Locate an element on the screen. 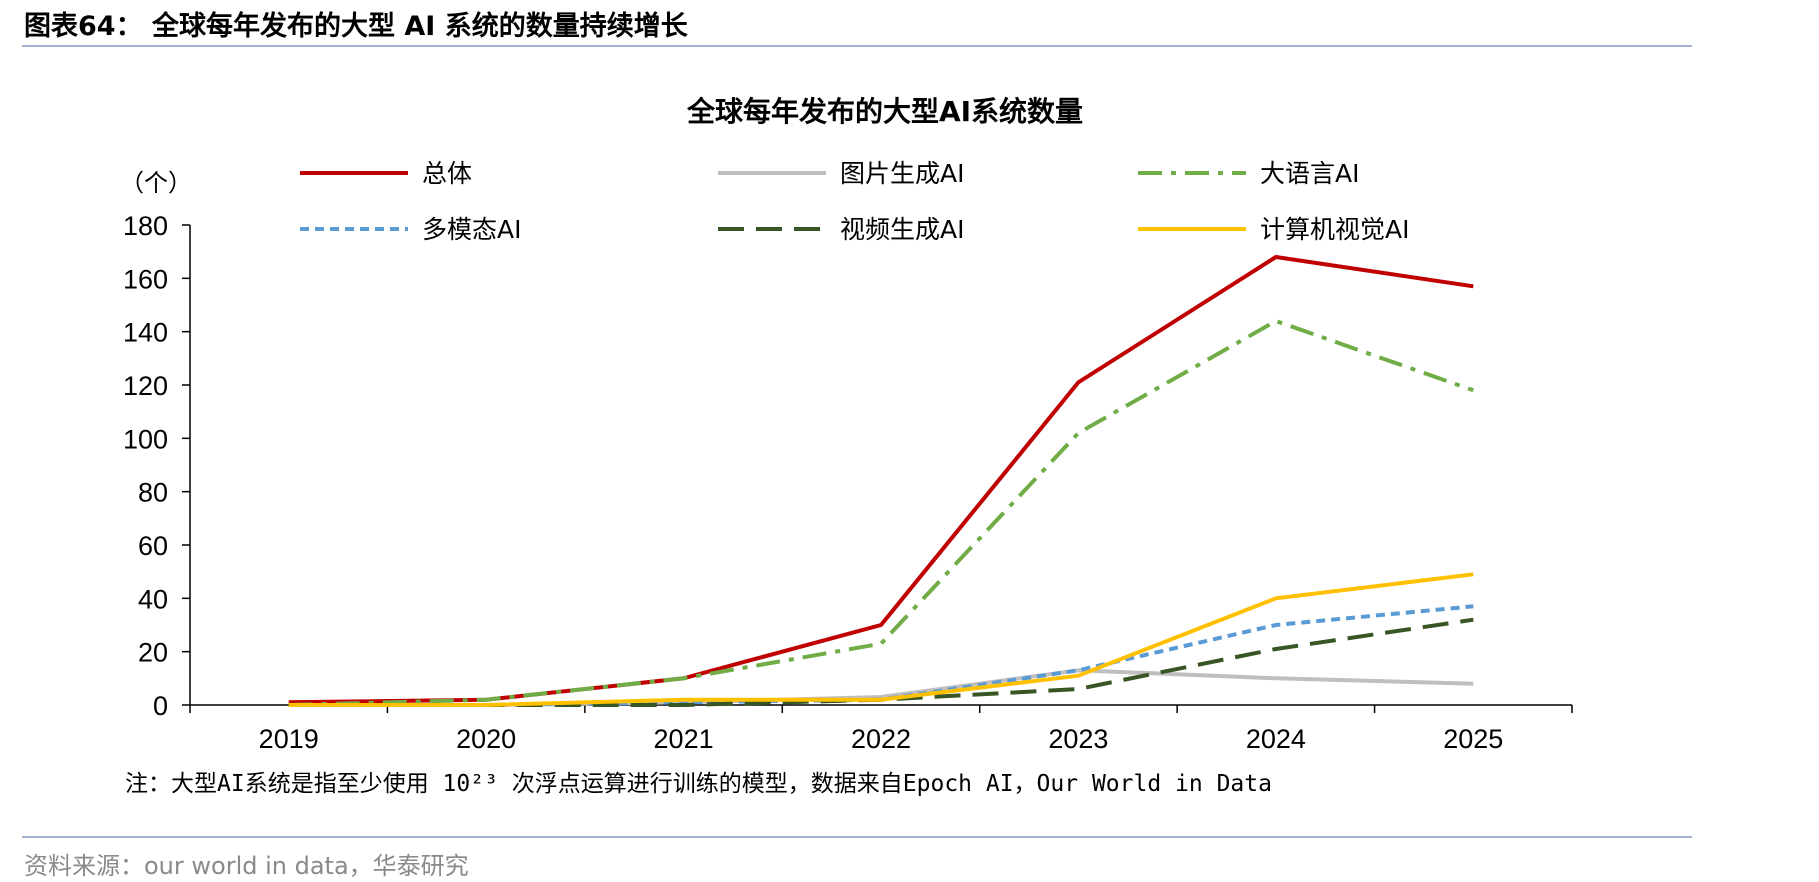  x-tick-label: 2019 is located at coordinates (289, 739).